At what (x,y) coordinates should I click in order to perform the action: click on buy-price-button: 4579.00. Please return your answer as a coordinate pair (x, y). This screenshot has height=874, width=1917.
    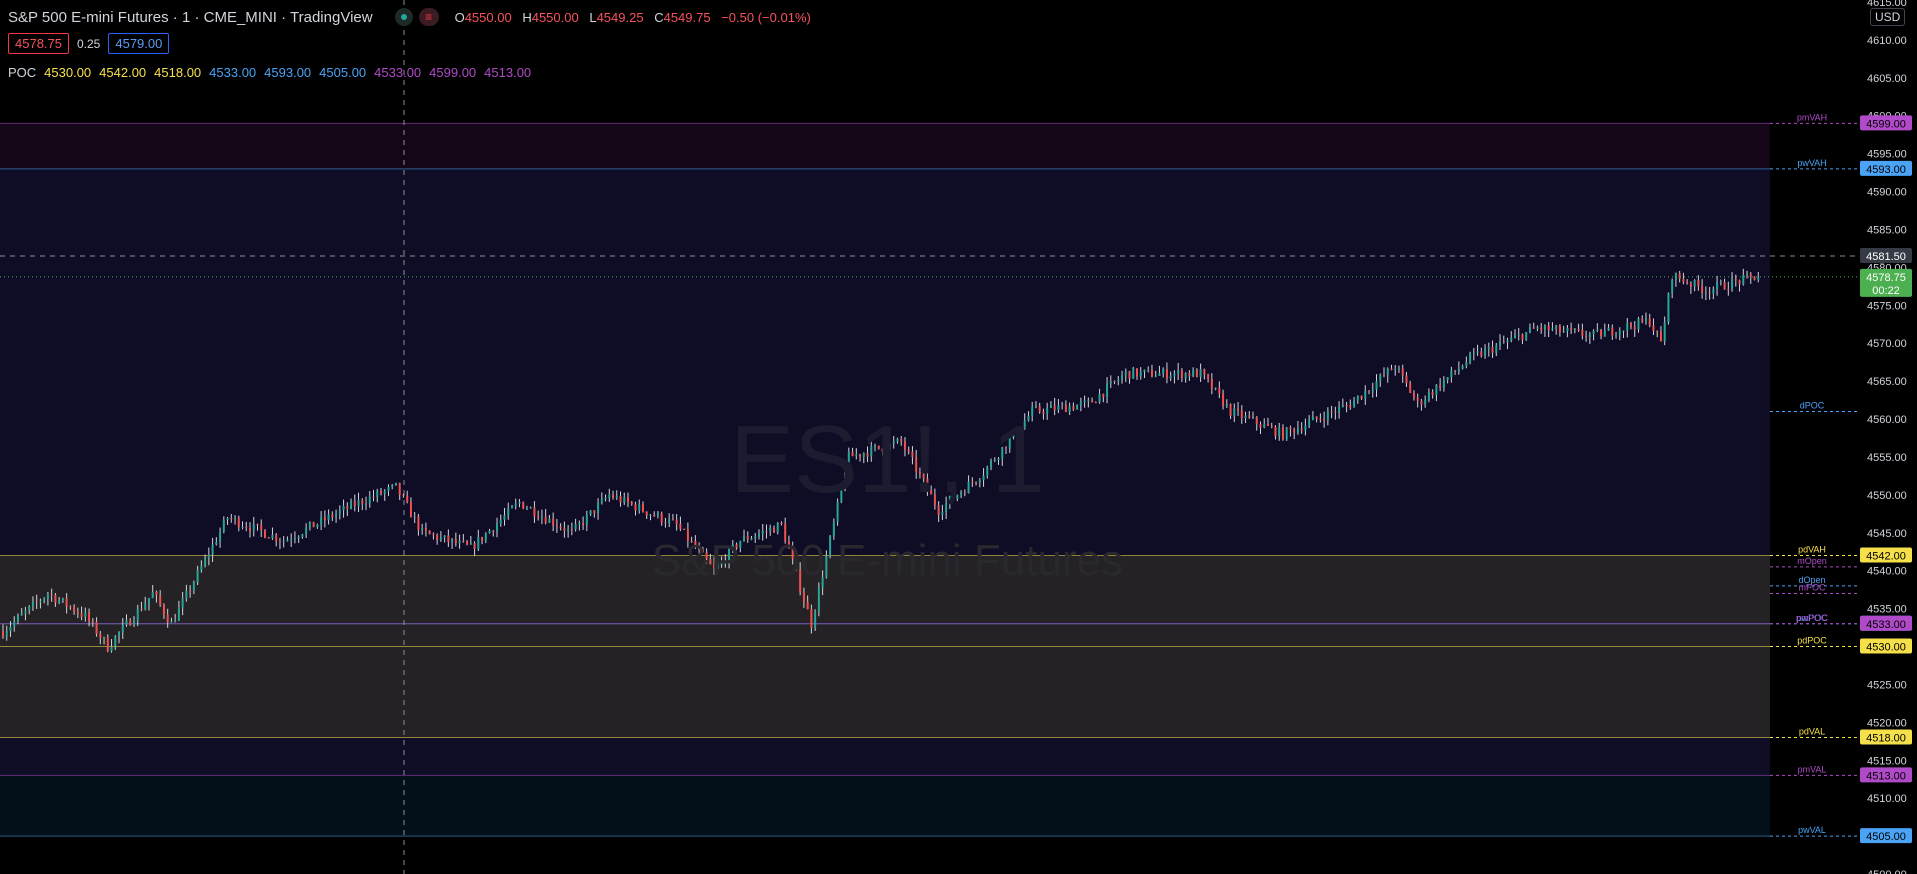
    Looking at the image, I should click on (139, 43).